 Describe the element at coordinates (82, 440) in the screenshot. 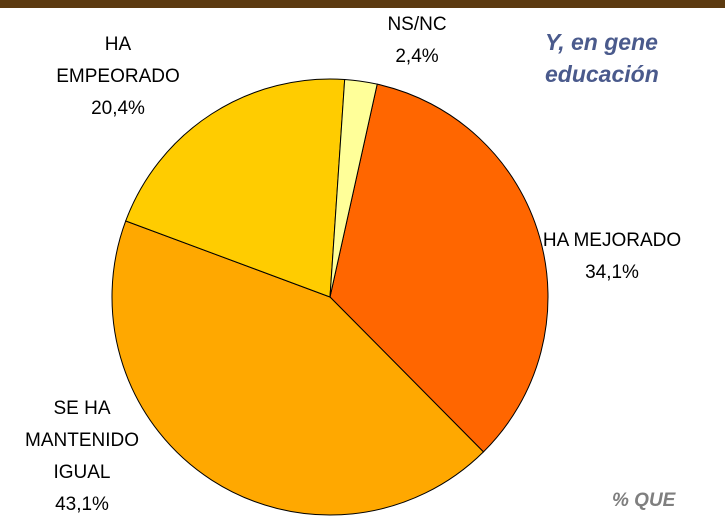

I see `slice-label: MANTENIDO` at that location.